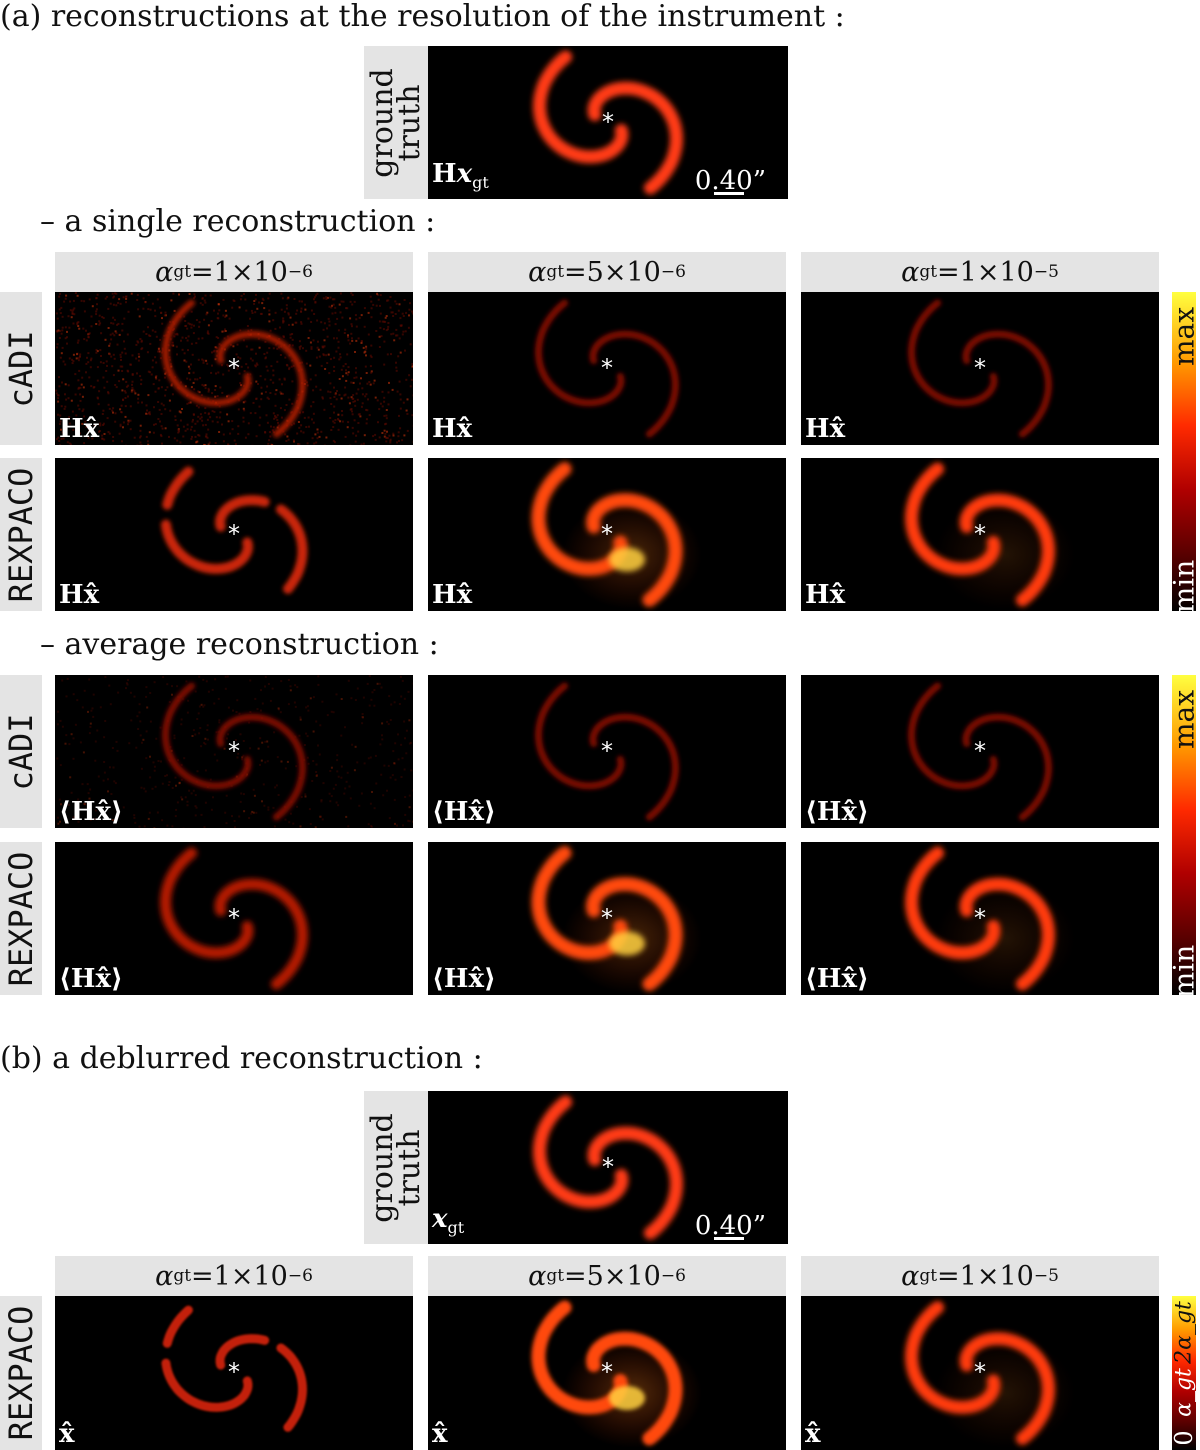 This screenshot has width=1200, height=1450. I want to click on col-header-b-1: α gt =1×10 −6, so click(234, 1276).